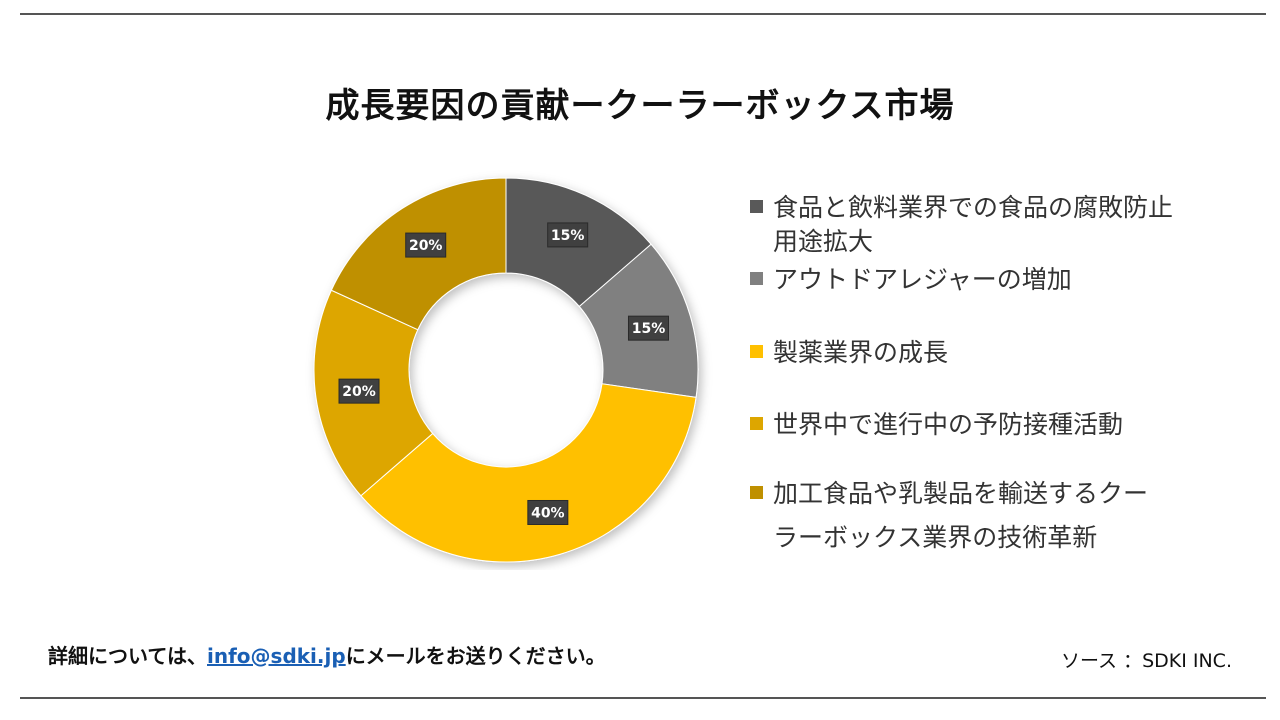 This screenshot has height=720, width=1280. I want to click on chart-title: 成長要因の貢献ークーラーボックス市場, so click(640, 106).